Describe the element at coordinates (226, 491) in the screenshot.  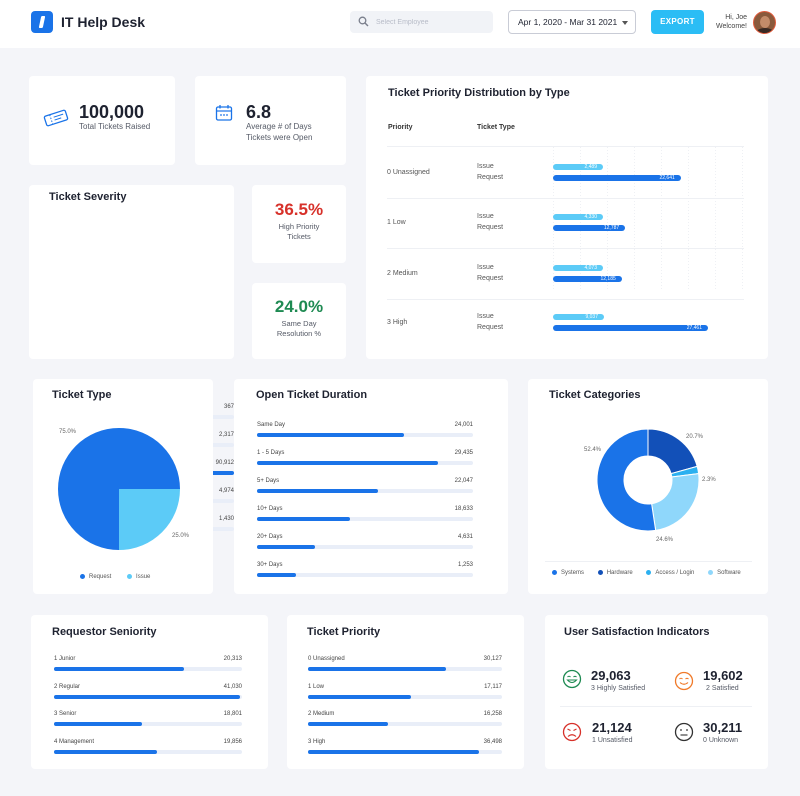
I see `bar-value: 4,974` at that location.